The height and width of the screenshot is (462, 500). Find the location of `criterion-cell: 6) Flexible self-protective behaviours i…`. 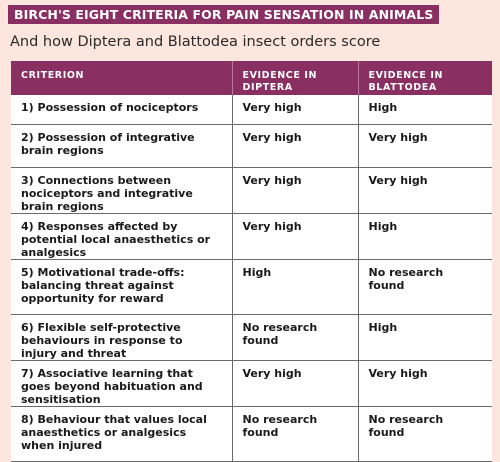

criterion-cell: 6) Flexible self-protective behaviours i… is located at coordinates (121, 337).